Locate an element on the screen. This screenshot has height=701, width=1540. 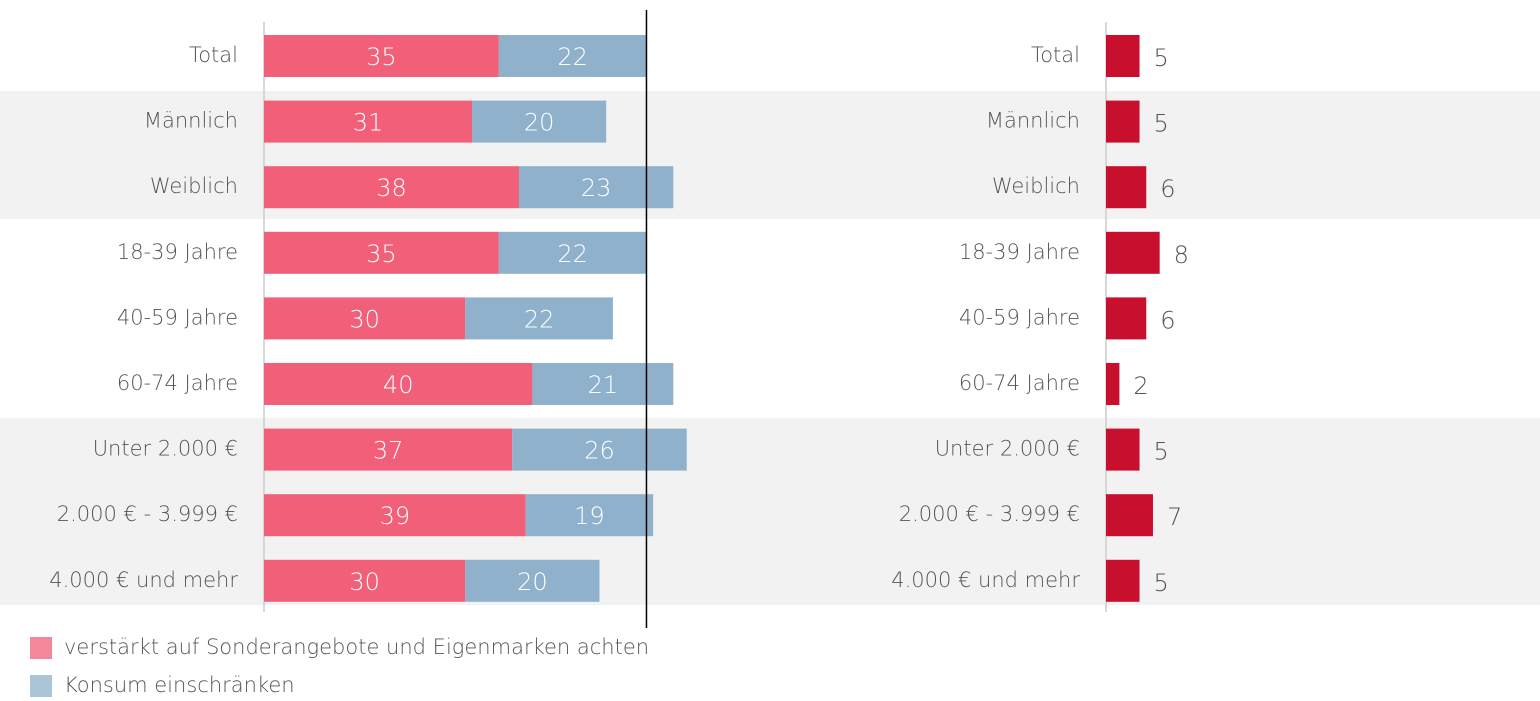
data-label: 26 is located at coordinates (599, 451).